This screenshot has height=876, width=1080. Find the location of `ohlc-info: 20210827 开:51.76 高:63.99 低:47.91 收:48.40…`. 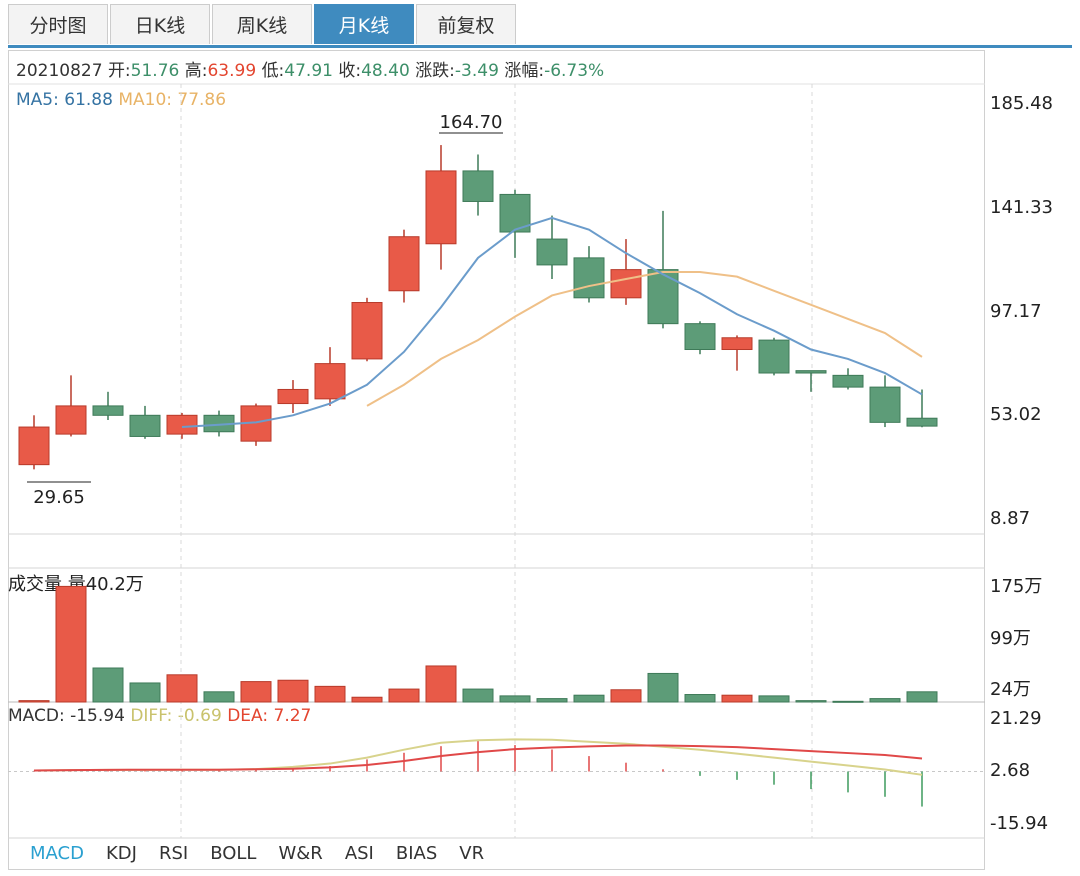

ohlc-info: 20210827 开:51.76 高:63.99 低:47.91 收:48.40… is located at coordinates (310, 68).